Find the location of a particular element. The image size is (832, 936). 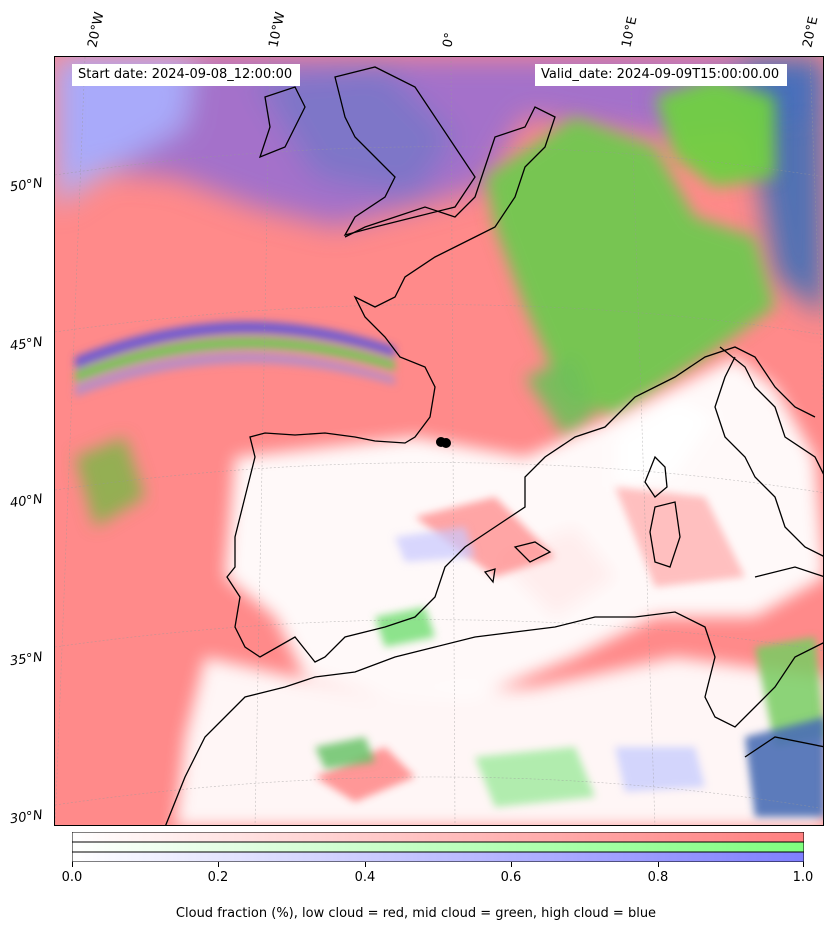

valid-date-label: Valid_date: 2024-09-09T15:00:00.00 is located at coordinates (661, 75).